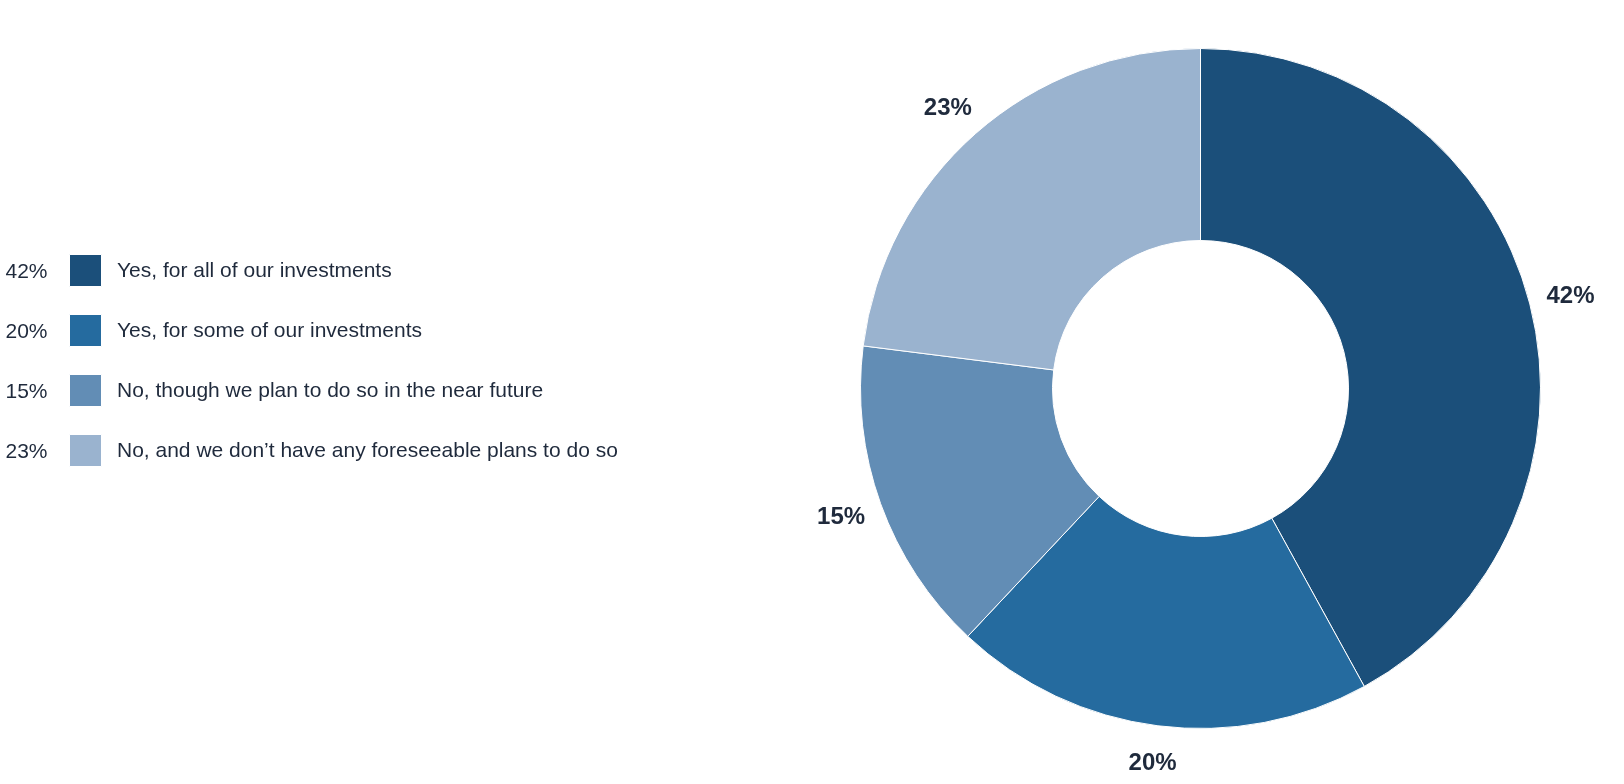 Image resolution: width=1624 pixels, height=784 pixels. I want to click on legend-label: Yes, for some of our investments, so click(270, 330).